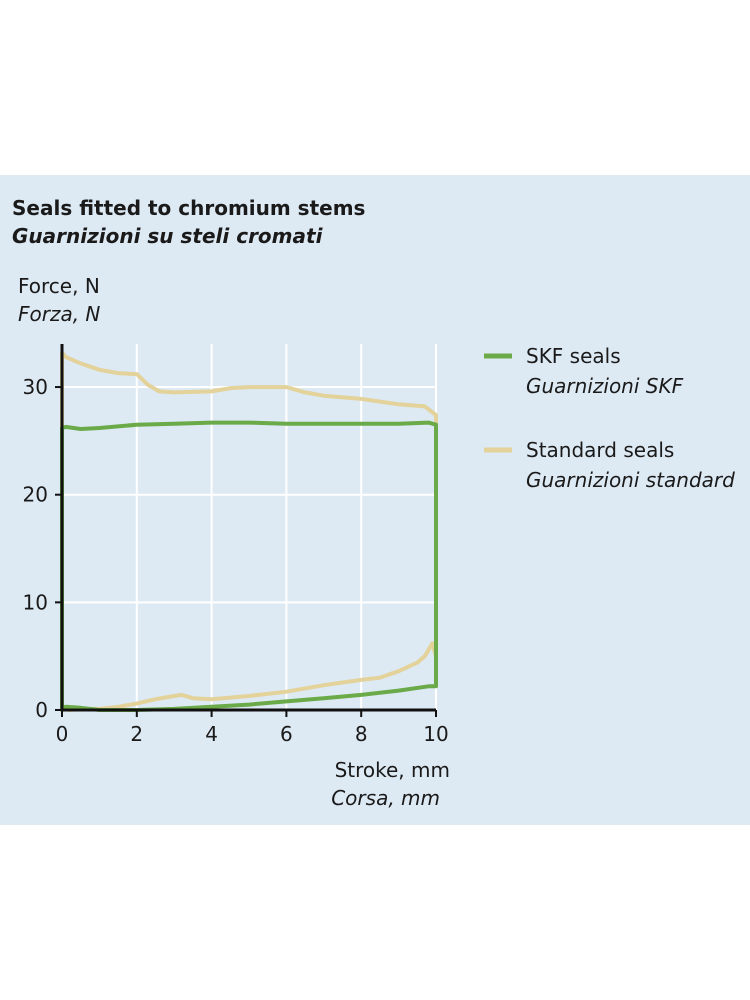 This screenshot has width=750, height=1000. What do you see at coordinates (136, 734) in the screenshot?
I see `x-tick-label-1: 2` at bounding box center [136, 734].